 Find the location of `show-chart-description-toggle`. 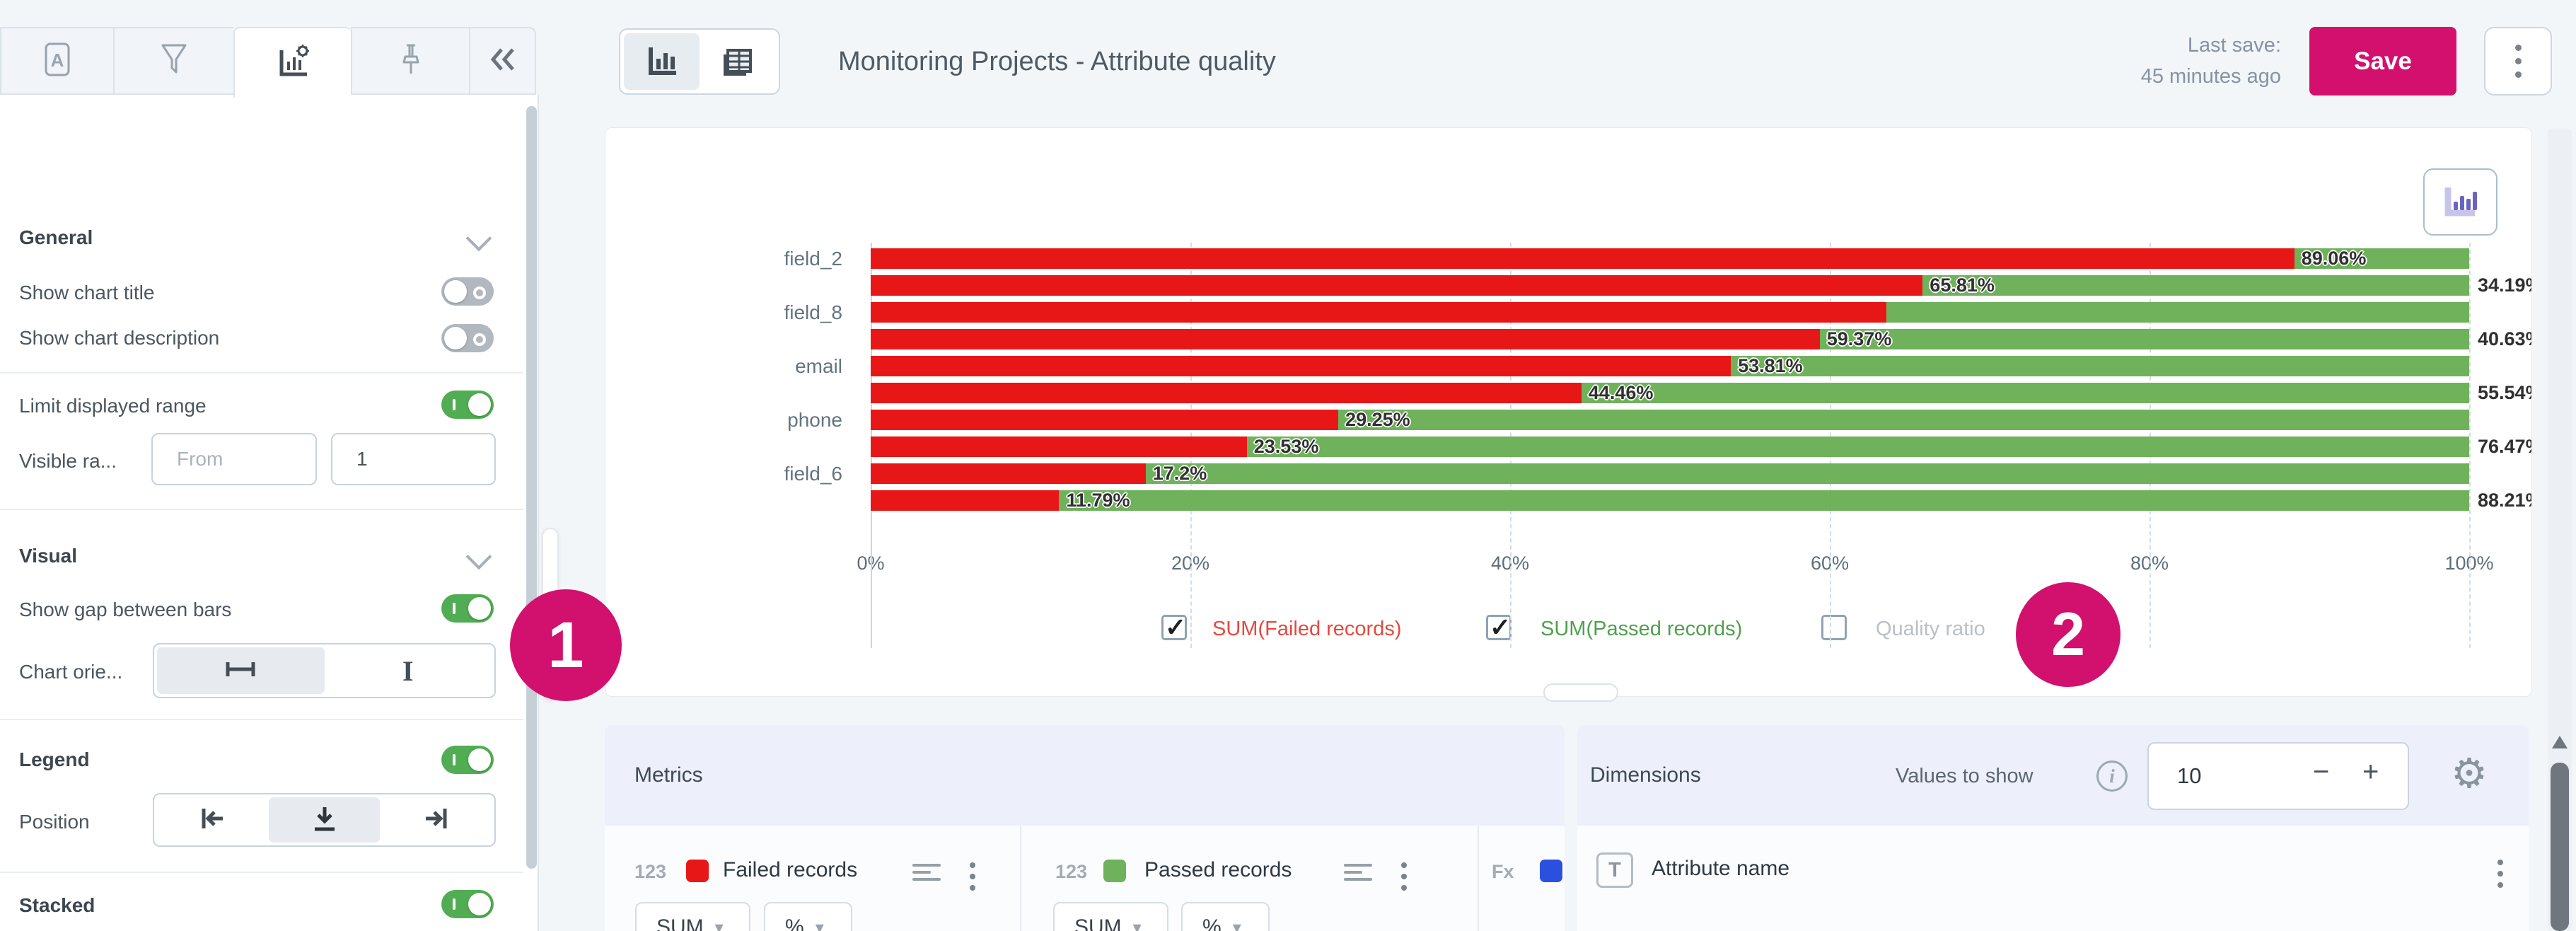

show-chart-description-toggle is located at coordinates (467, 338).